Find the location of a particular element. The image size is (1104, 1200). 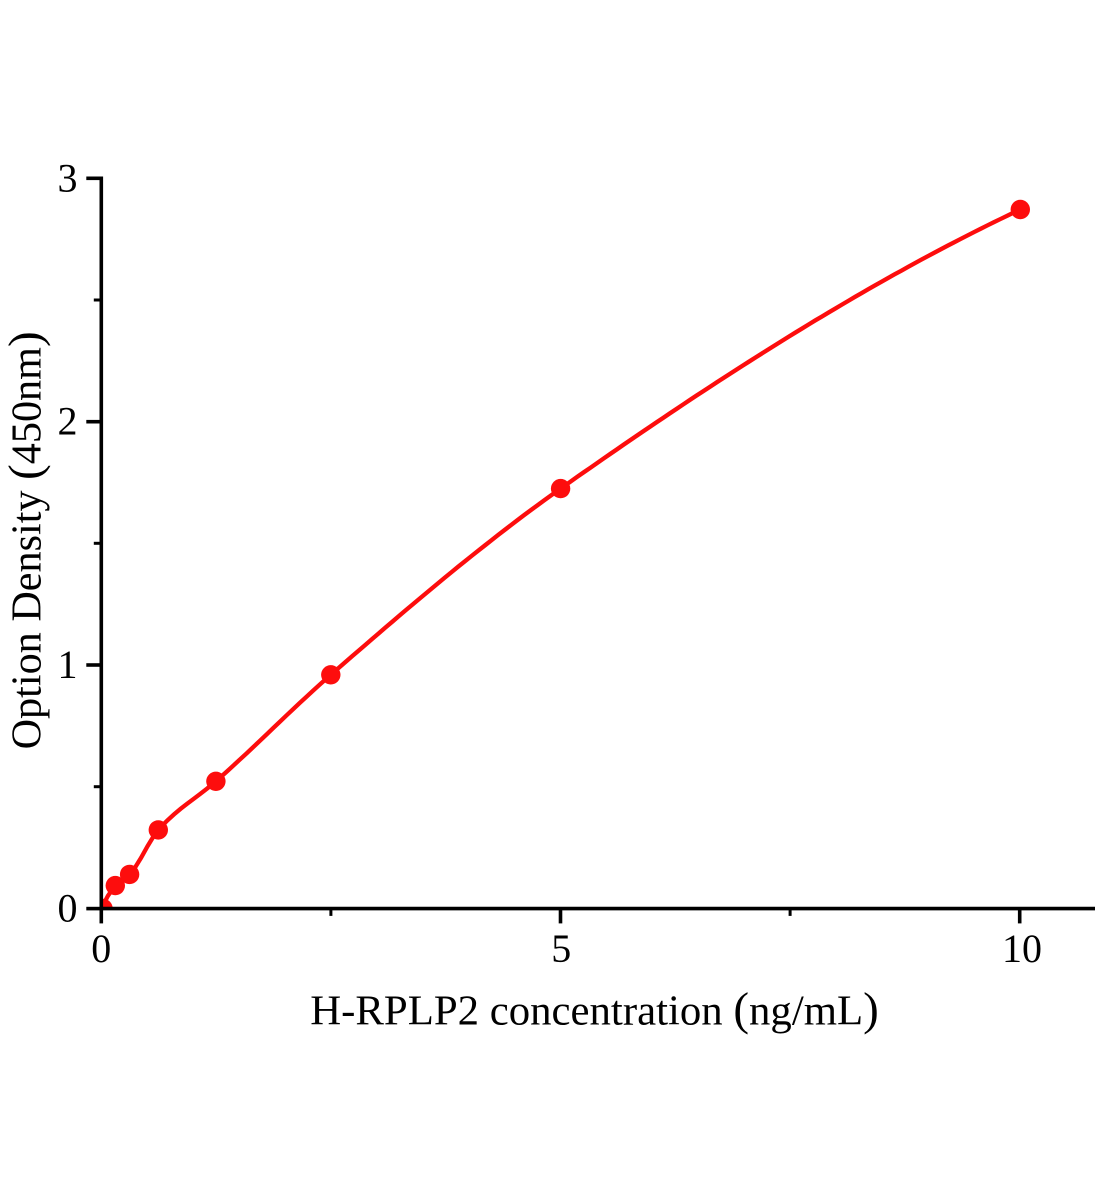

svg-text: H-RPLP2 concentration (ng/mL) is located at coordinates (594, 1010).